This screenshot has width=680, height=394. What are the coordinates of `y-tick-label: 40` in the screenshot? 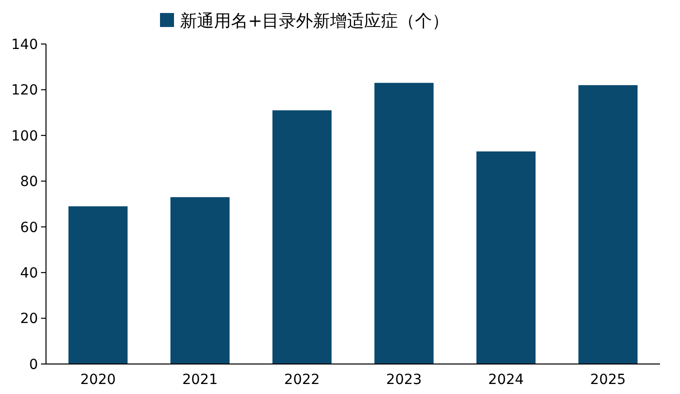 It's located at (29, 273).